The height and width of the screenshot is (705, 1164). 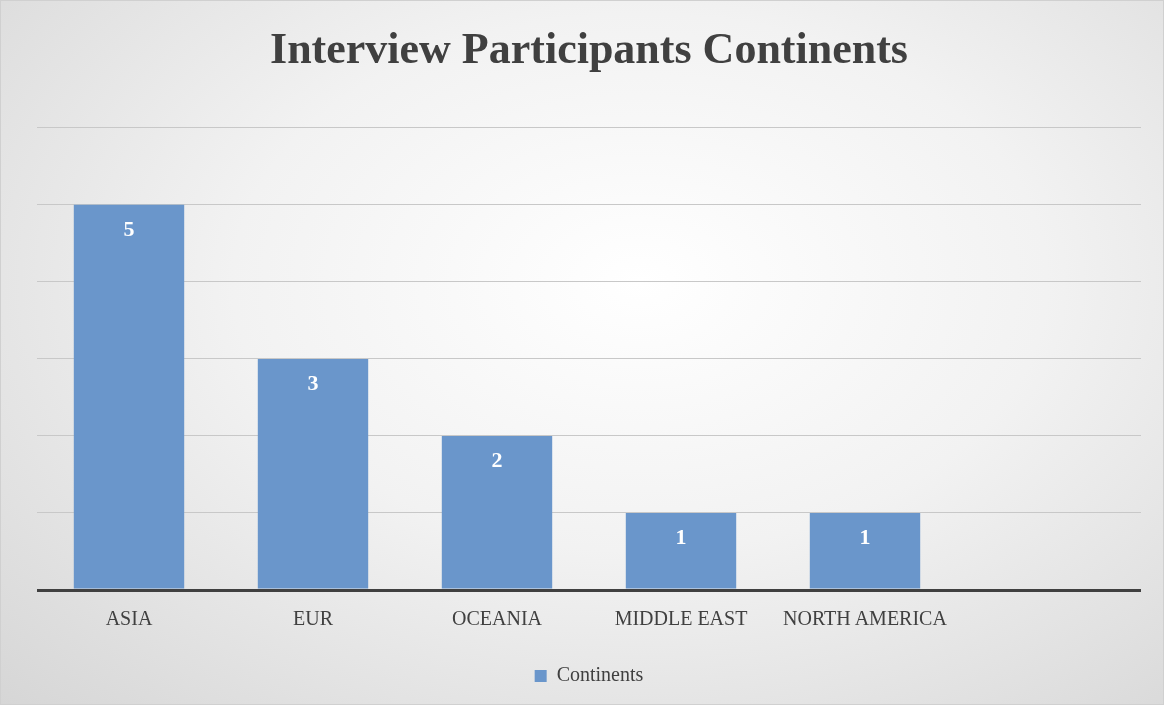 I want to click on x-tick-label: NORTH AMERICA, so click(x=865, y=618).